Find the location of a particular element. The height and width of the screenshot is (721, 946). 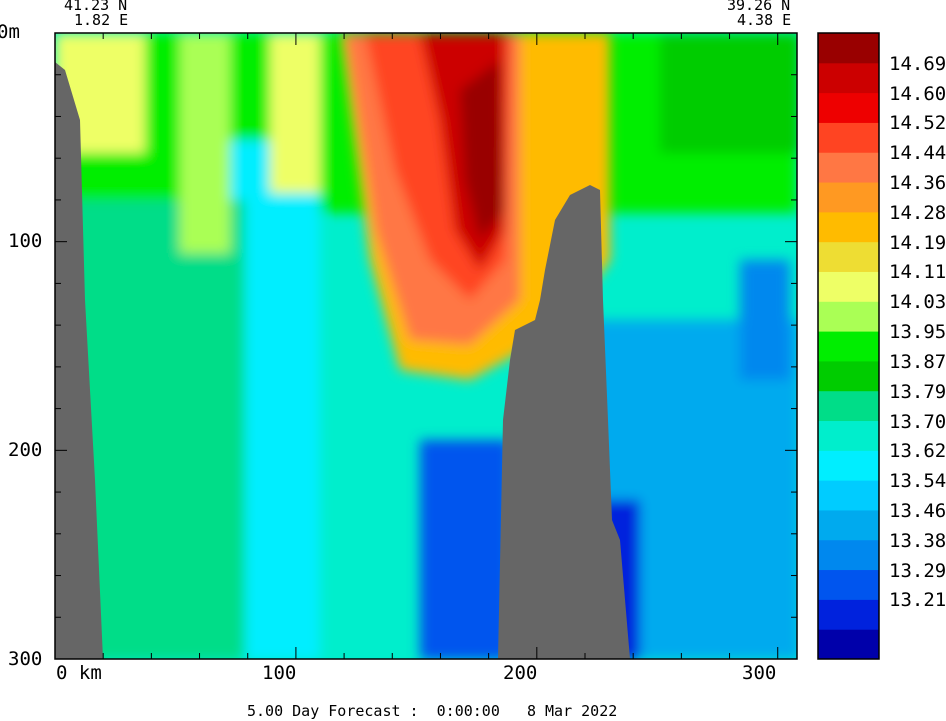

colorbar-label: 14.03 is located at coordinates (917, 302).